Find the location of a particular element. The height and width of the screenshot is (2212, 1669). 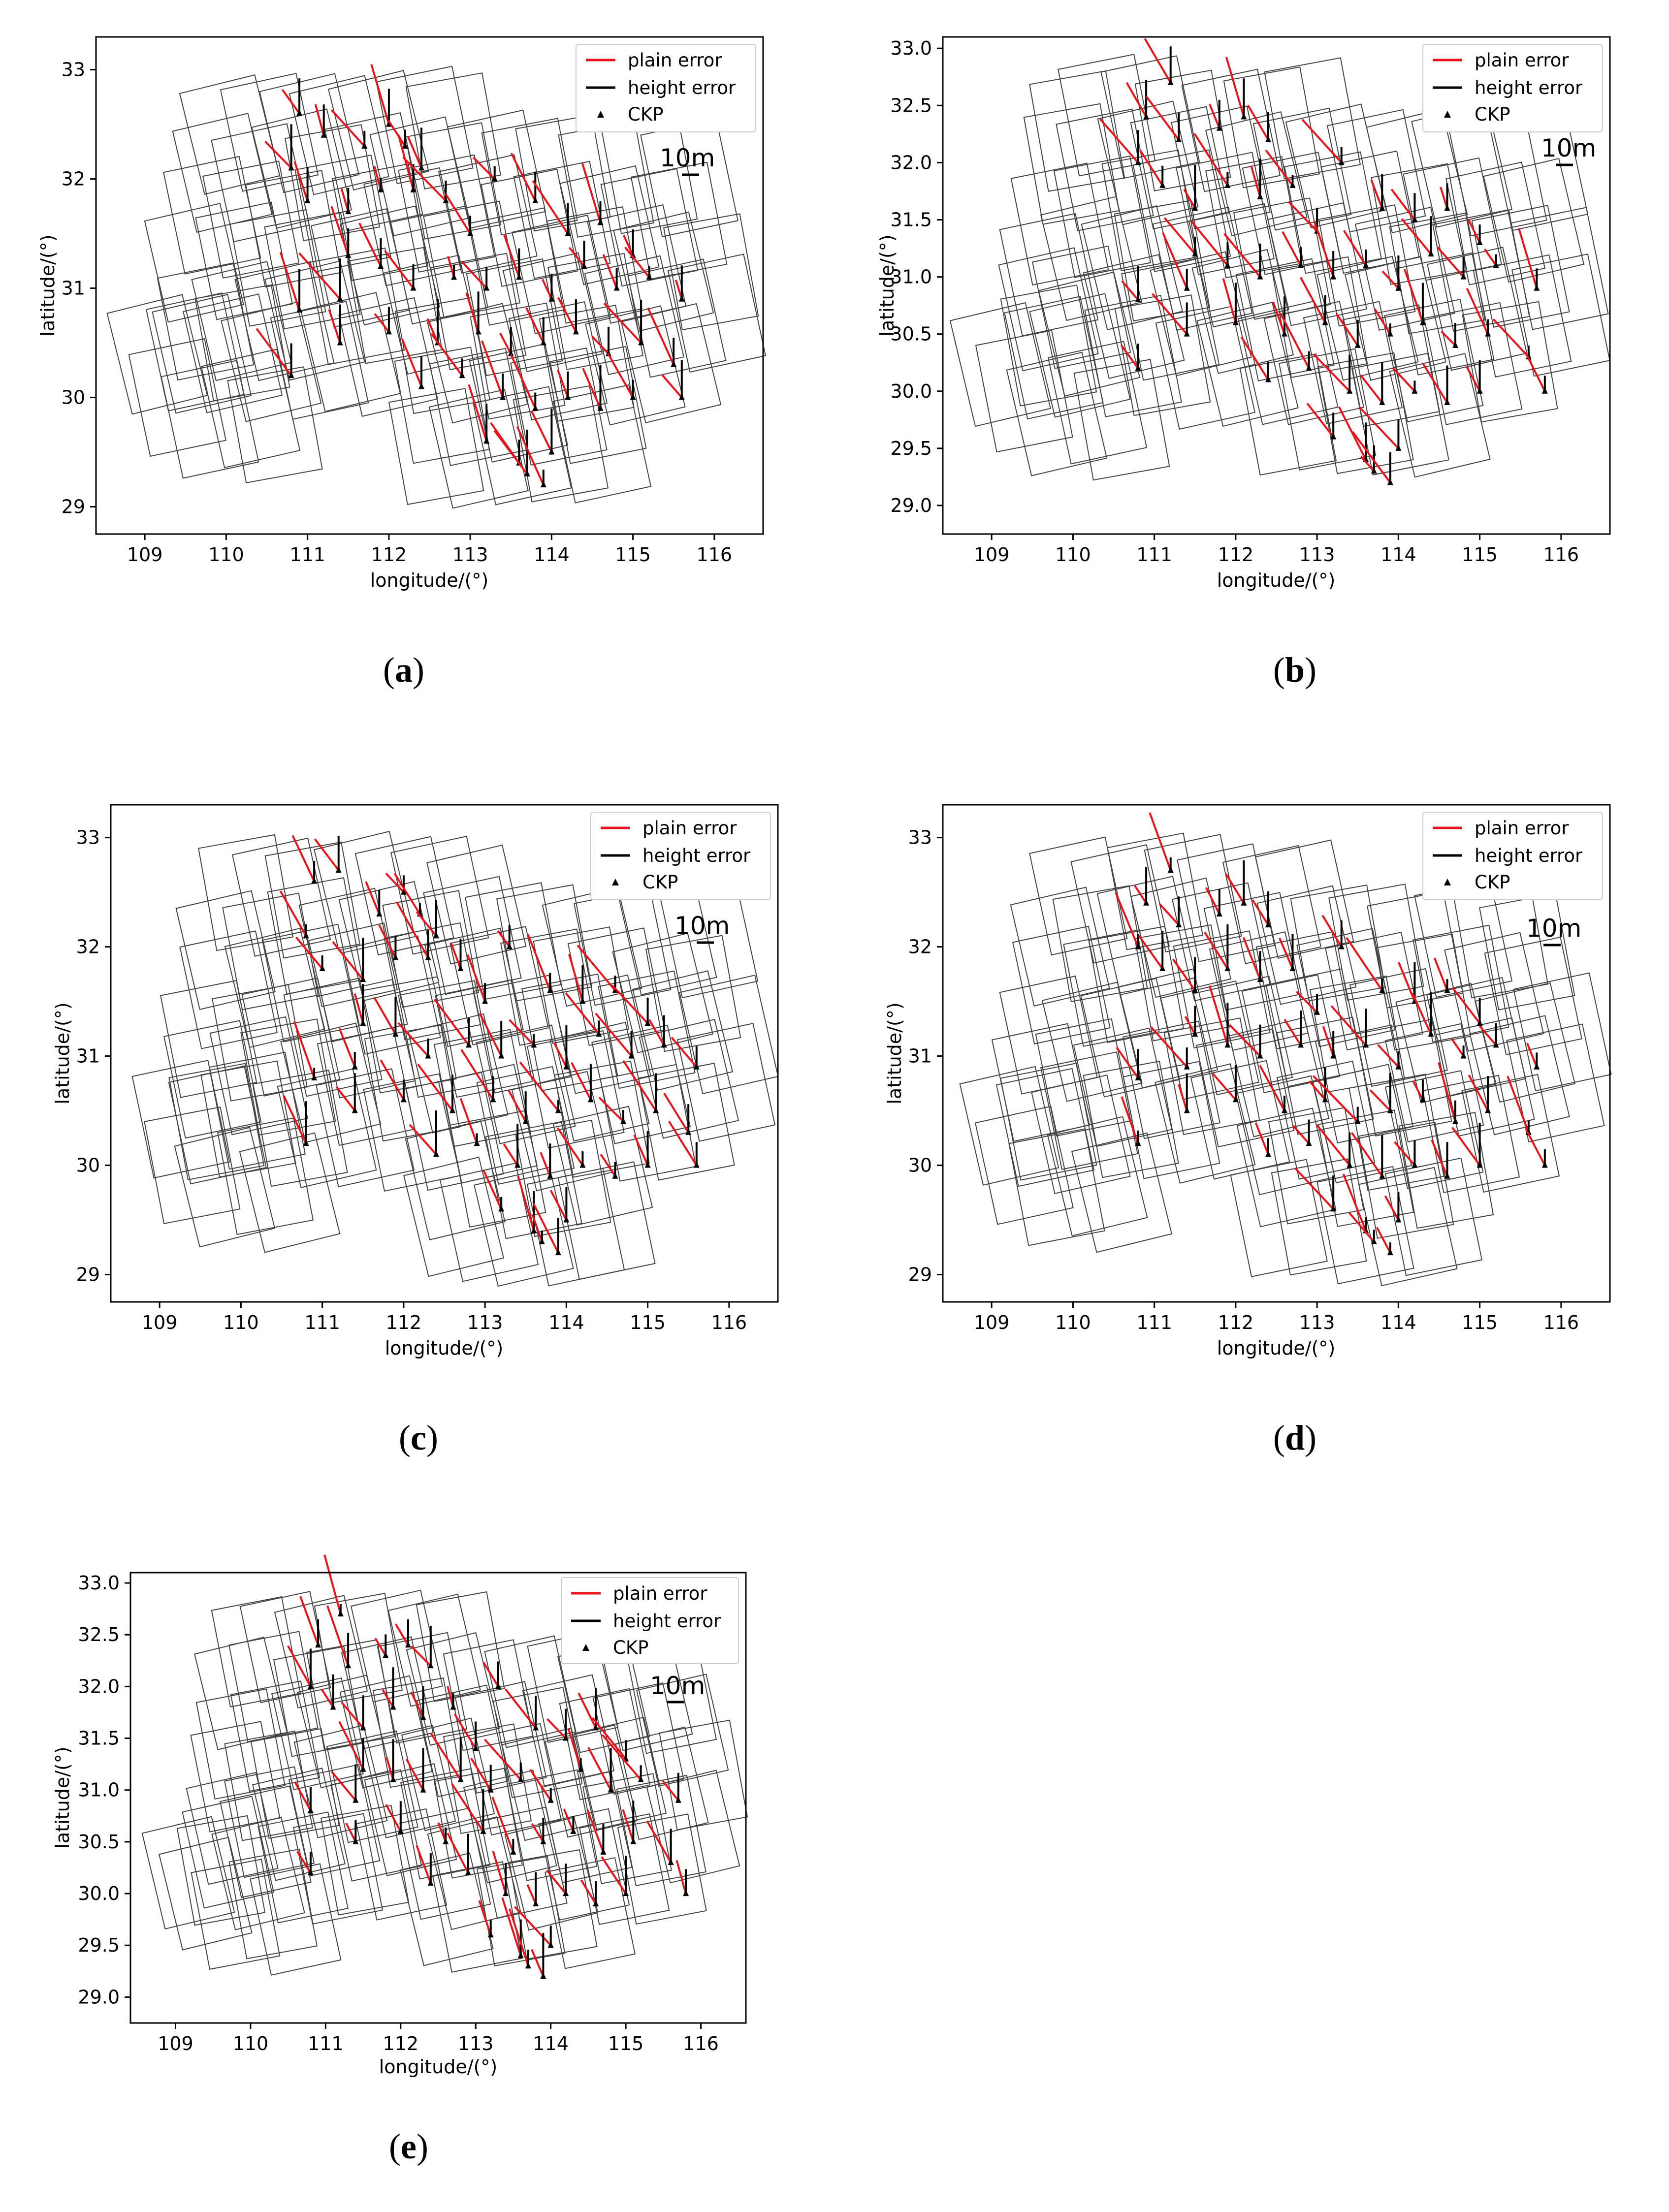

y-tick-label: 31 is located at coordinates (920, 1056).